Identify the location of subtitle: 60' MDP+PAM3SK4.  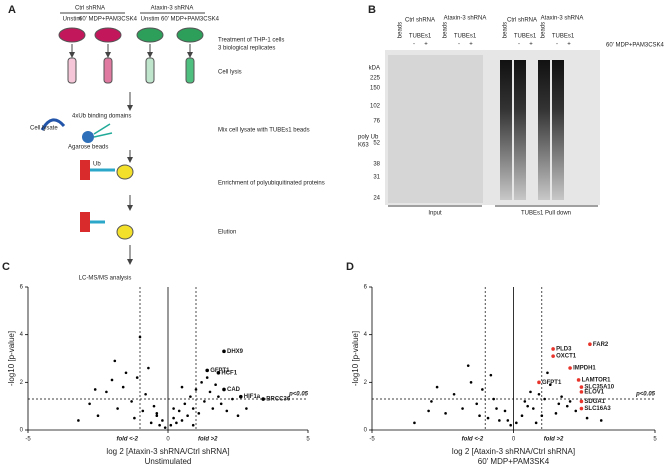
(514, 461).